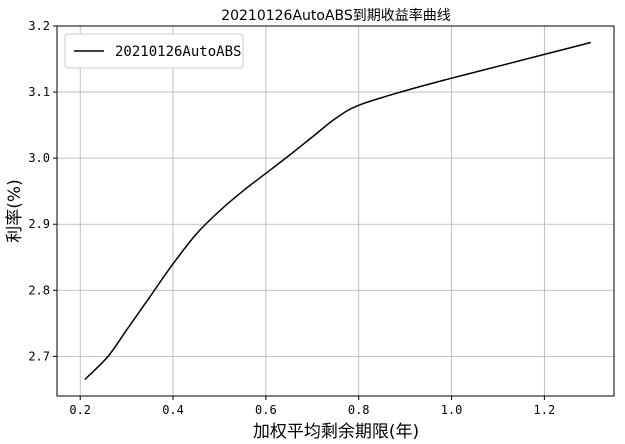 This screenshot has height=444, width=625. Describe the element at coordinates (42, 191) in the screenshot. I see `y-ticks: 2.7 2.8 2.9 3.0 3.1 3.2` at that location.